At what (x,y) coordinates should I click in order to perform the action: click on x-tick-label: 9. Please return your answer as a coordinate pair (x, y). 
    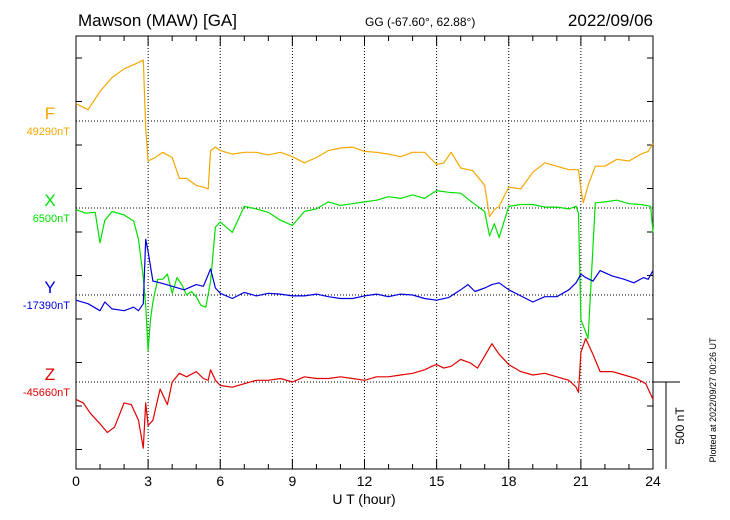
    Looking at the image, I should click on (292, 481).